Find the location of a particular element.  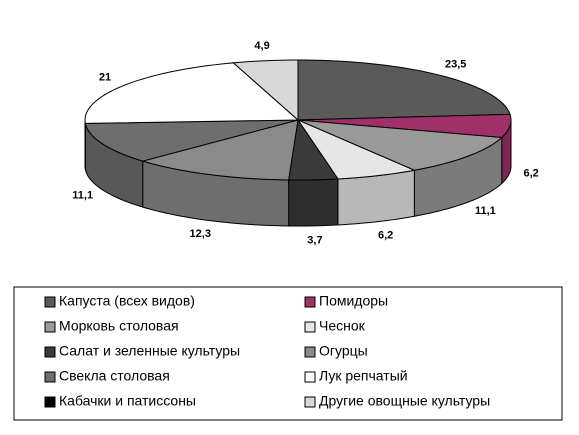

legend-label: Кабачки и патиссоны is located at coordinates (127, 401).